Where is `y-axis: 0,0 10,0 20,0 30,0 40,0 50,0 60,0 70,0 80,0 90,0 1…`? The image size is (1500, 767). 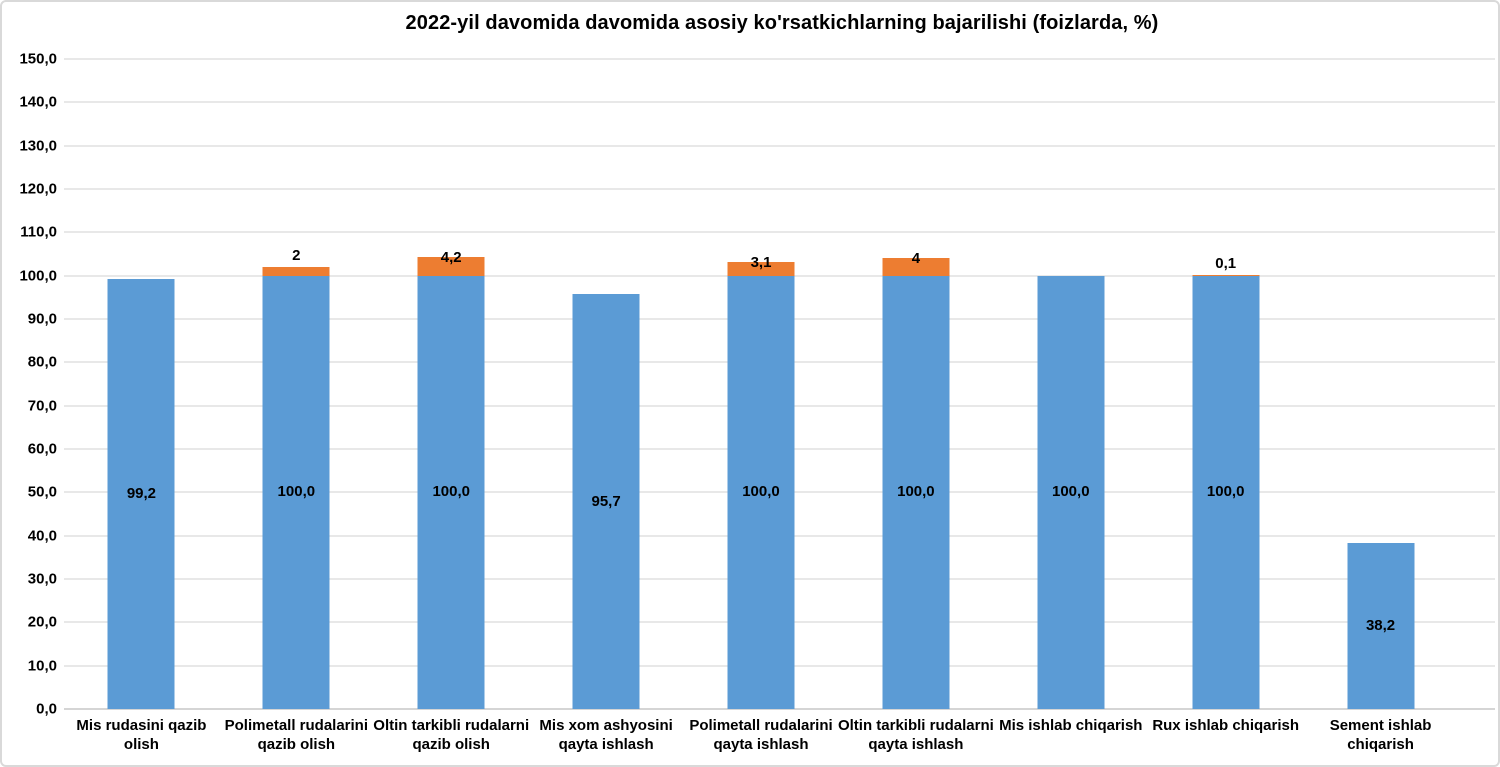
y-axis: 0,0 10,0 20,0 30,0 40,0 50,0 60,0 70,0 80,0 90,0 1… is located at coordinates (29, 384).